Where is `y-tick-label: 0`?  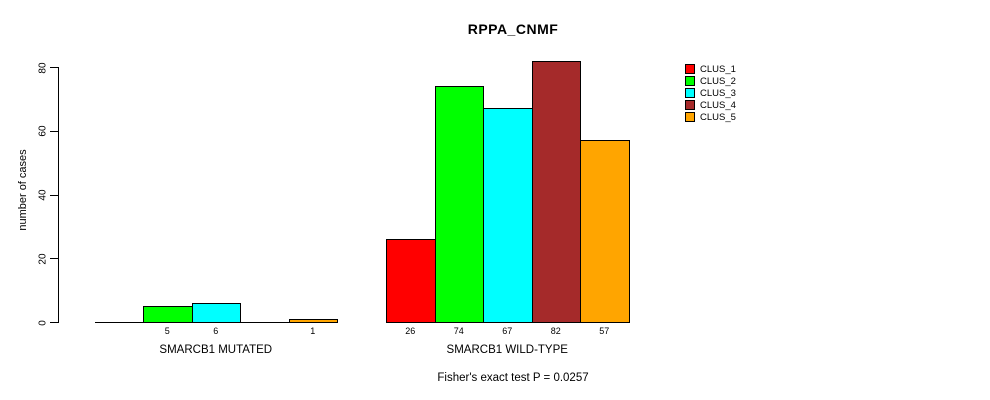 y-tick-label: 0 is located at coordinates (43, 322).